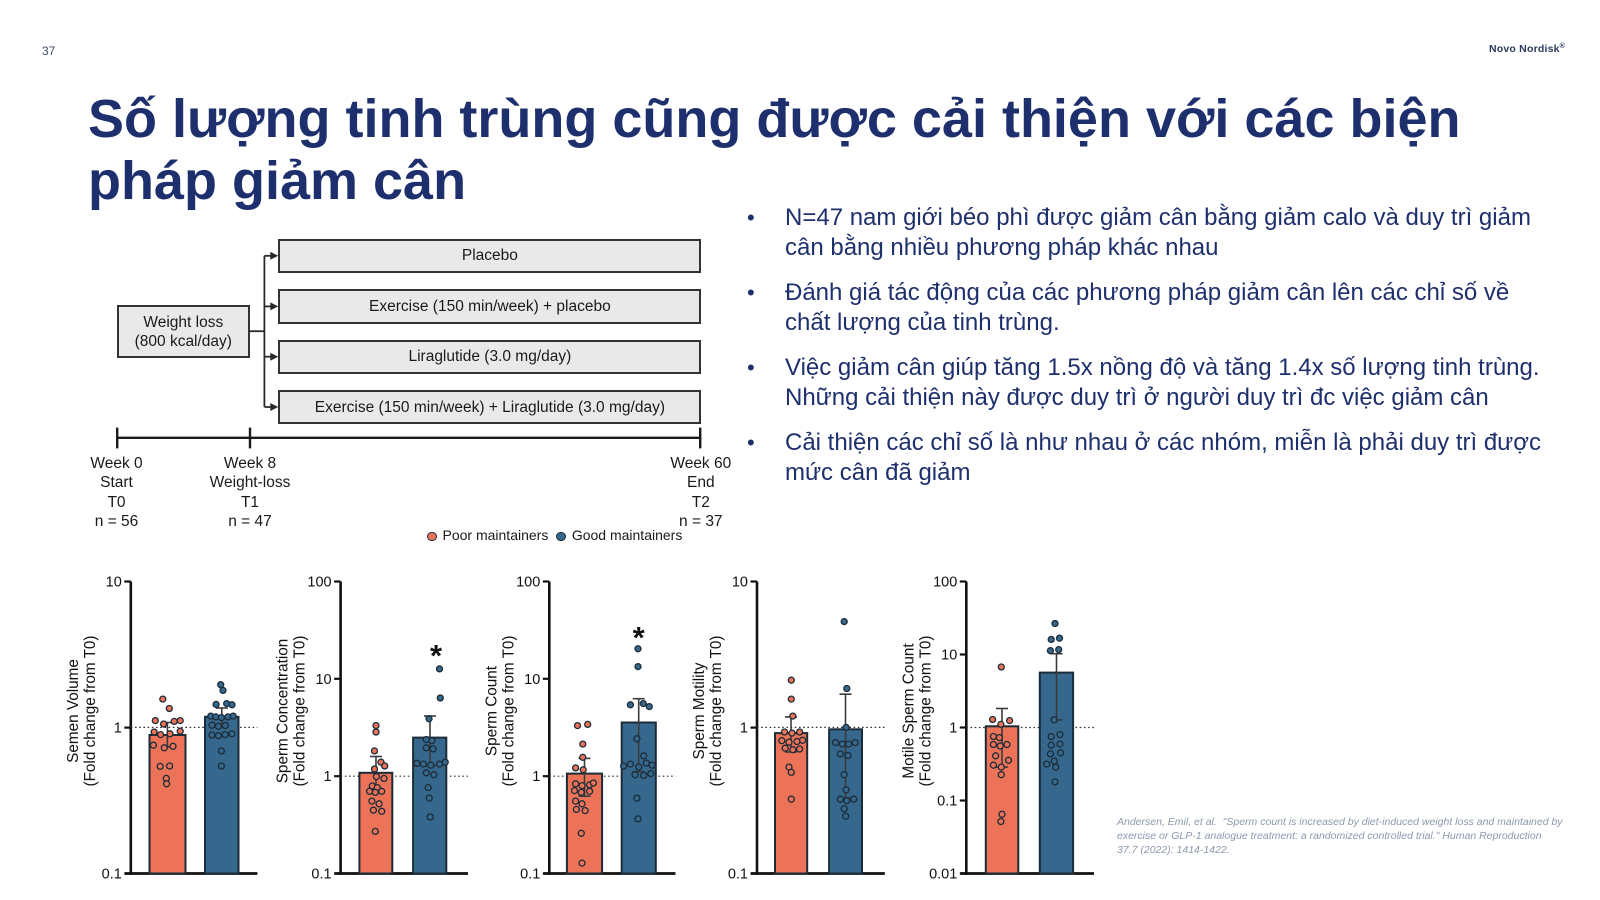  What do you see at coordinates (73, 711) in the screenshot?
I see `svg-text: Semen Volume` at bounding box center [73, 711].